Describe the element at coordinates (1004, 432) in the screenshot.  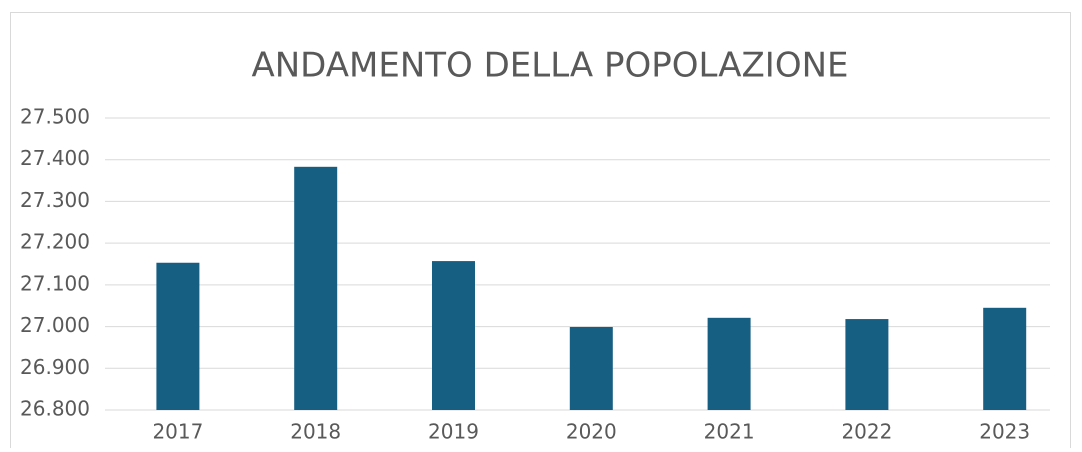
I see `x-tick-label: 2023` at that location.